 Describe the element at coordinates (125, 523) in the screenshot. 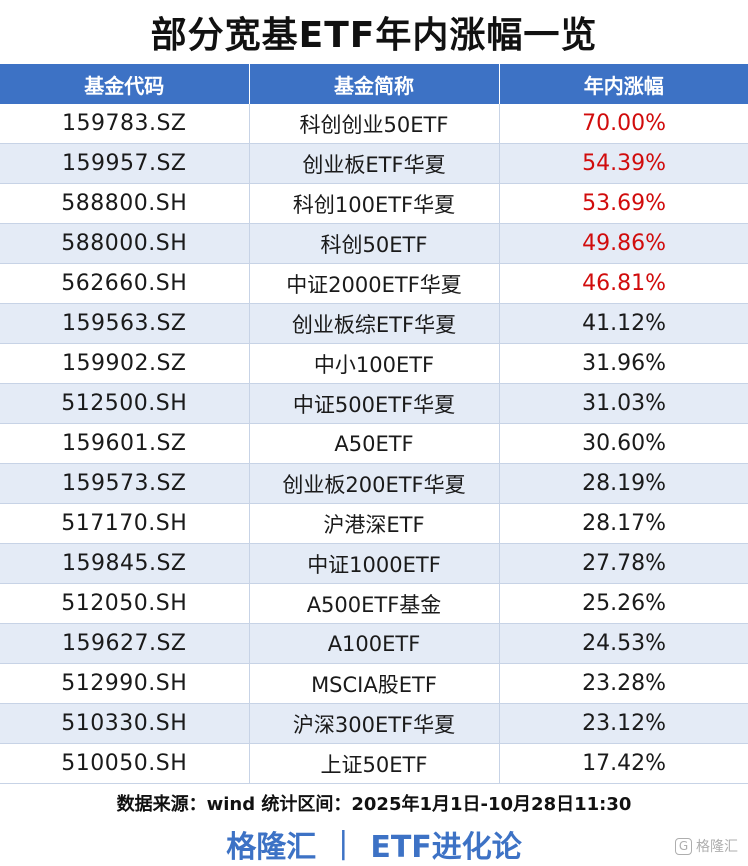

I see `fund-code-cell: 517170.SH` at that location.